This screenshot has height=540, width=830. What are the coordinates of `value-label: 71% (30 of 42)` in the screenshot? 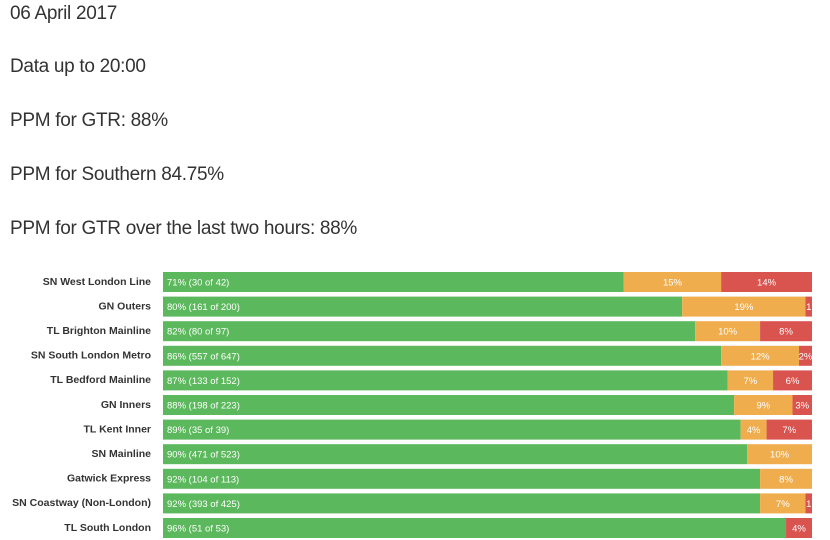 It's located at (198, 283).